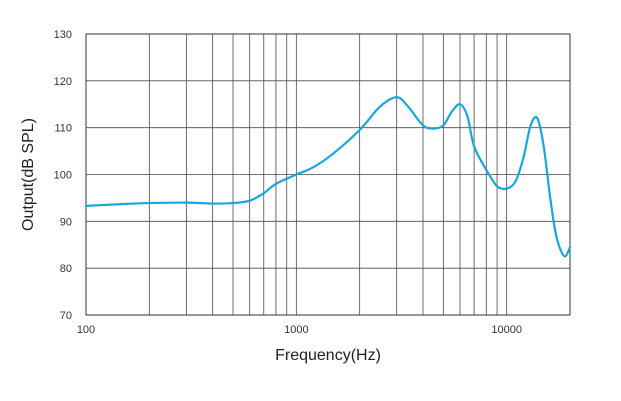 This screenshot has height=401, width=621. I want to click on x-axis-title: Frequency(Hz), so click(328, 355).